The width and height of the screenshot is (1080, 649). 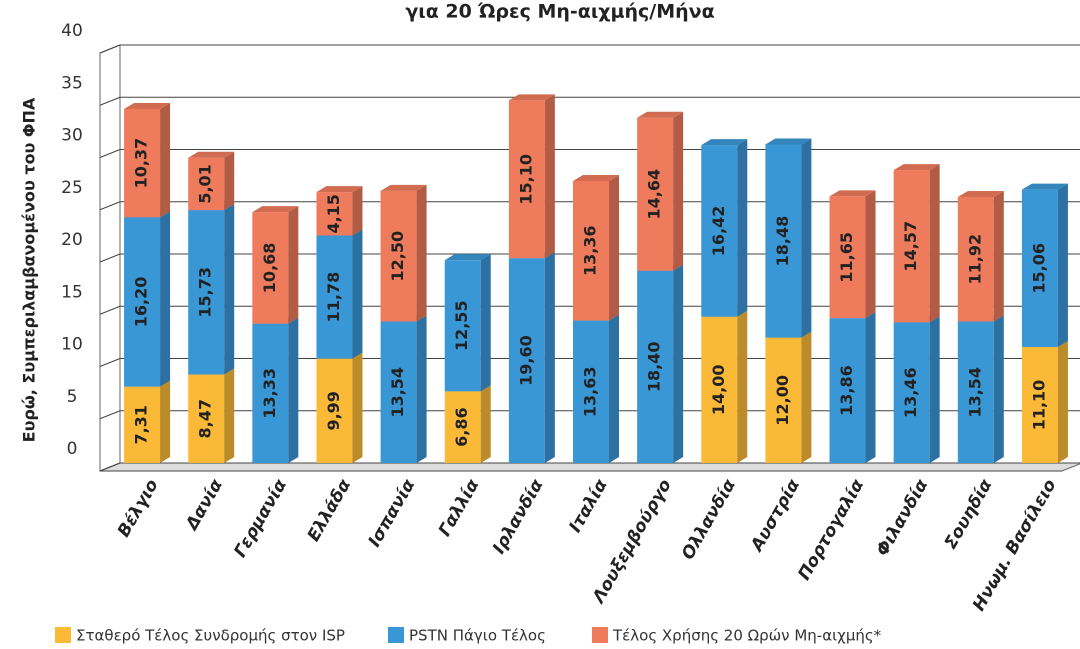 I want to click on y-tick-label: 30, so click(x=72, y=136).